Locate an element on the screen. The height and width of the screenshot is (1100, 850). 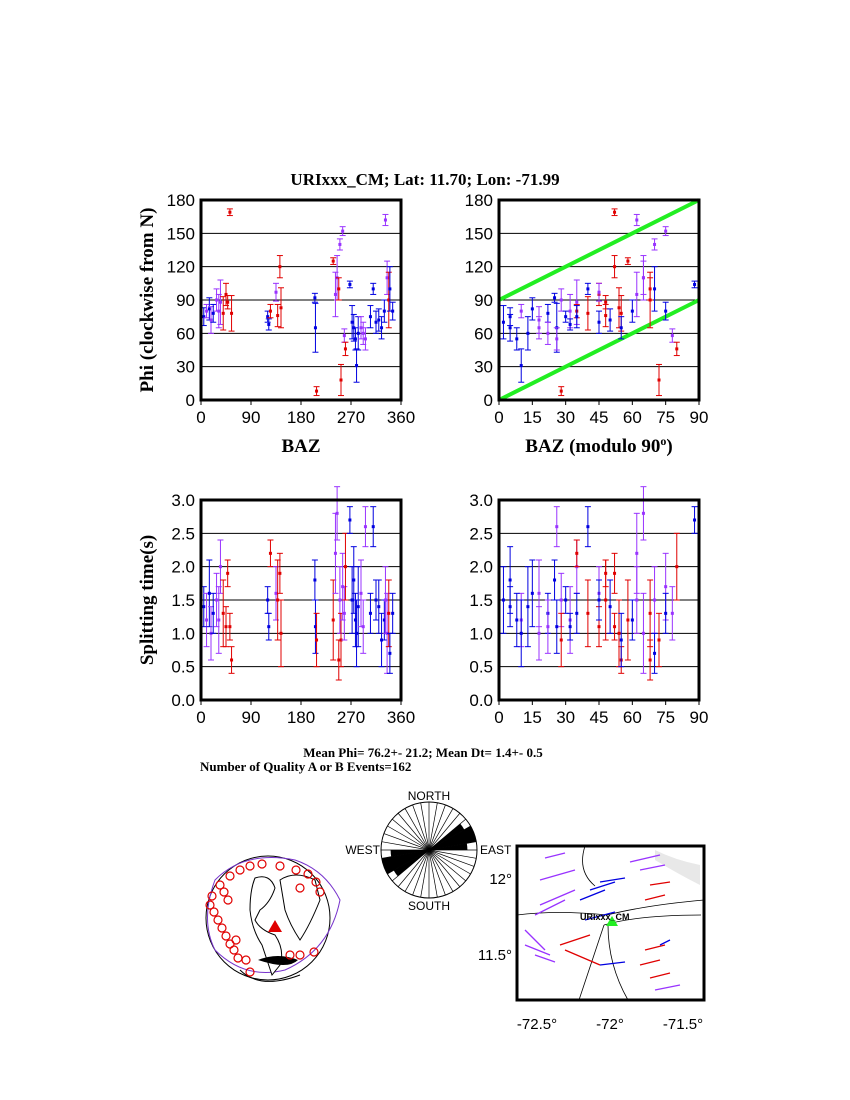
x-tick-label: 0 is located at coordinates (498, 417).